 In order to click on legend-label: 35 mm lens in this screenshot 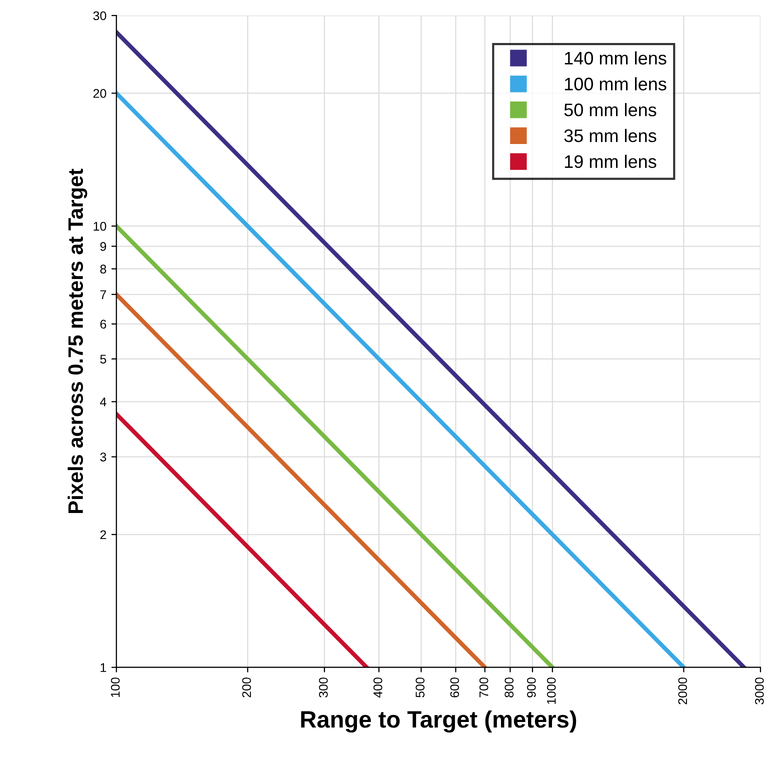, I will do `click(610, 135)`.